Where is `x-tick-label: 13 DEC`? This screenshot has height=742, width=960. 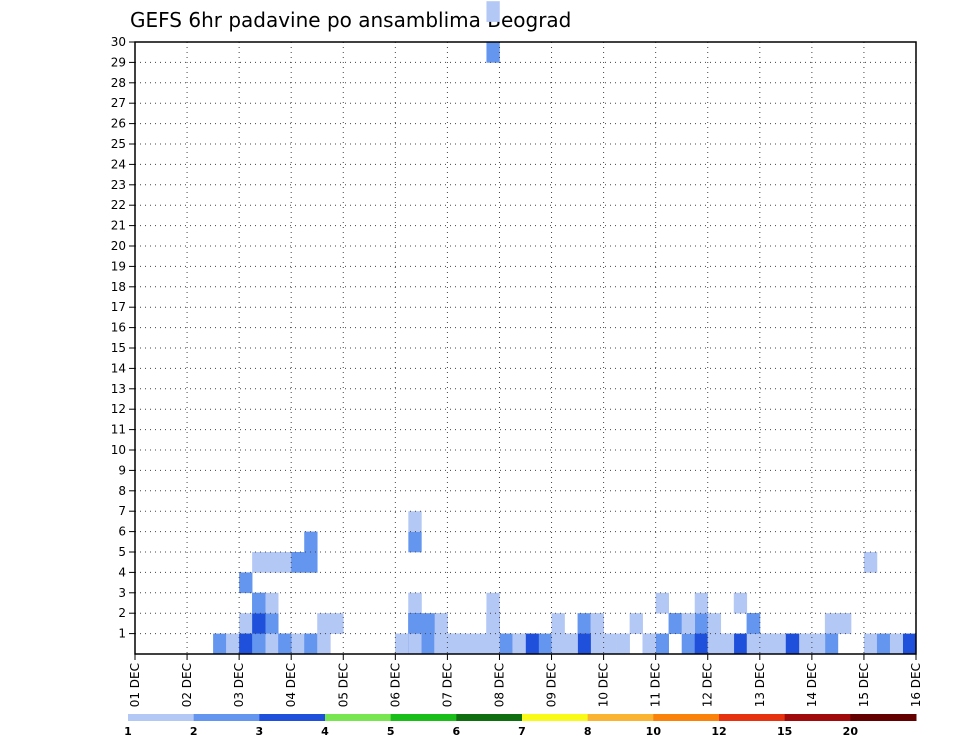 x-tick-label: 13 DEC is located at coordinates (760, 685).